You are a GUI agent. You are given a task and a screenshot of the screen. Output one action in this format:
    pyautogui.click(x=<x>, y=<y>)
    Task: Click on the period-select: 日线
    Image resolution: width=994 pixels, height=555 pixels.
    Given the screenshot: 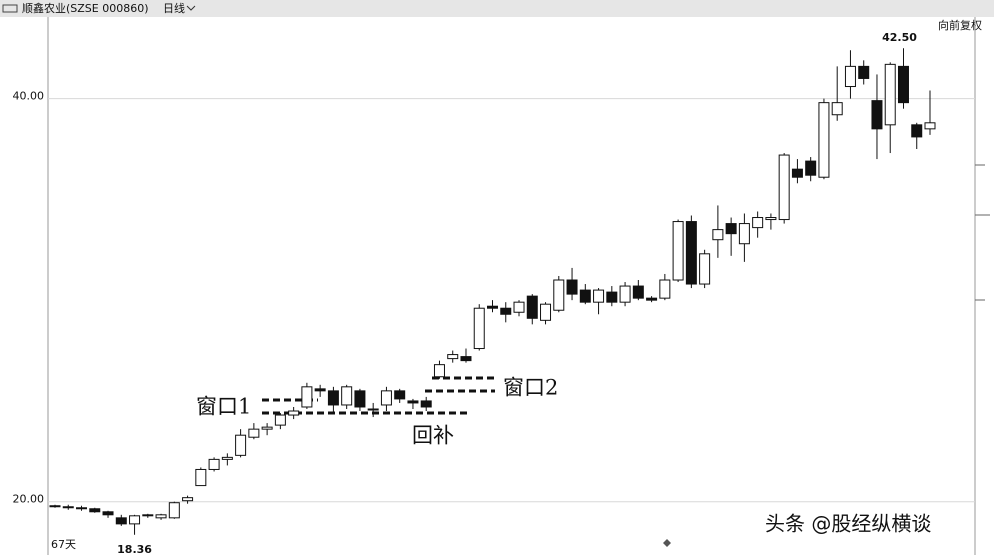 What is the action you would take?
    pyautogui.click(x=174, y=8)
    